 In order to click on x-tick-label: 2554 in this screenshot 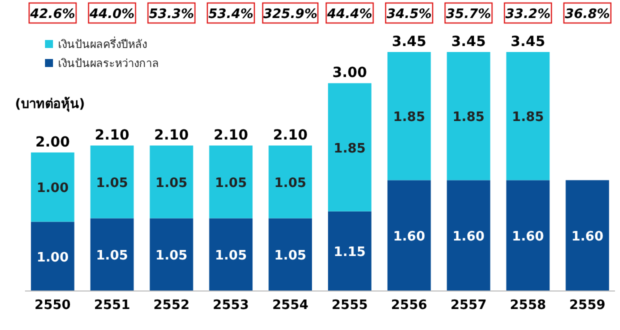, I will do `click(290, 305)`.